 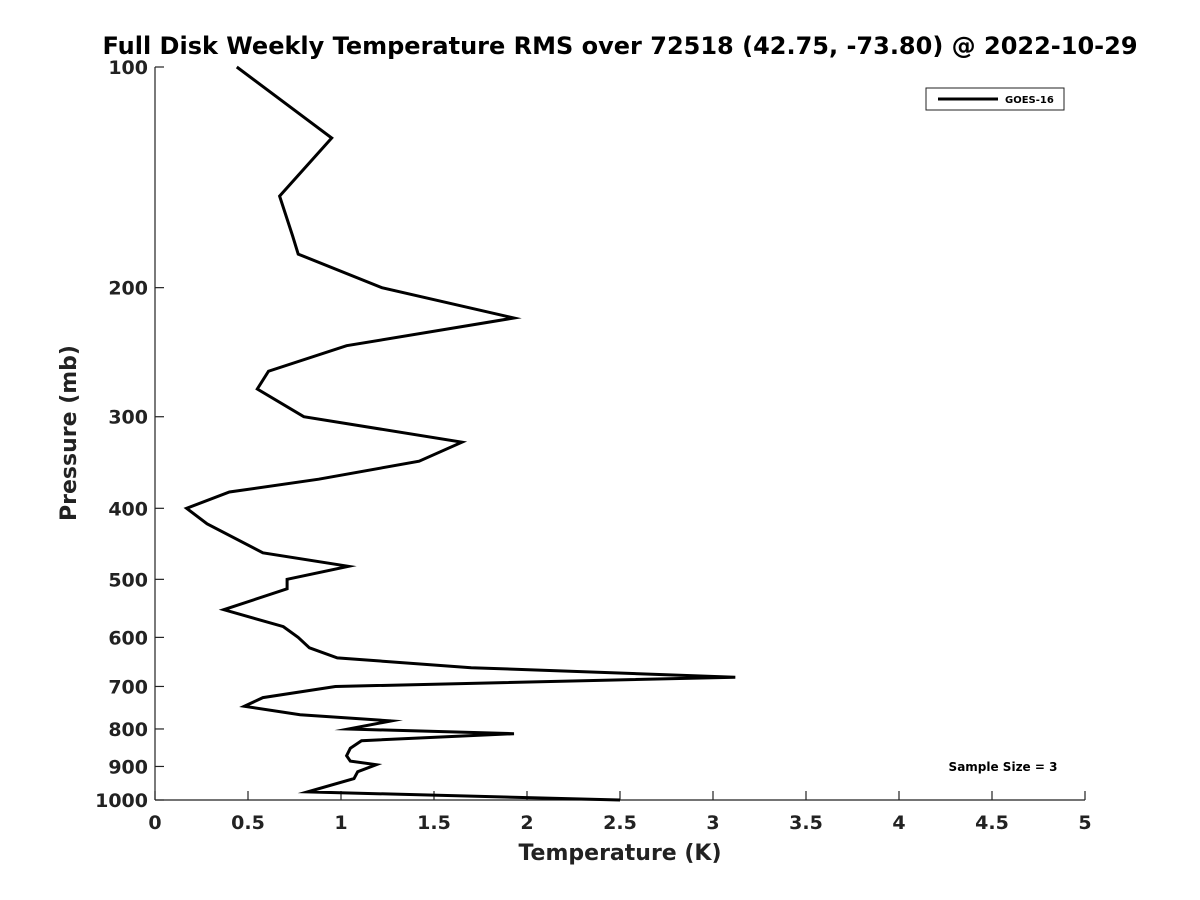 What do you see at coordinates (712, 823) in the screenshot?
I see `x-tick-label: 3` at bounding box center [712, 823].